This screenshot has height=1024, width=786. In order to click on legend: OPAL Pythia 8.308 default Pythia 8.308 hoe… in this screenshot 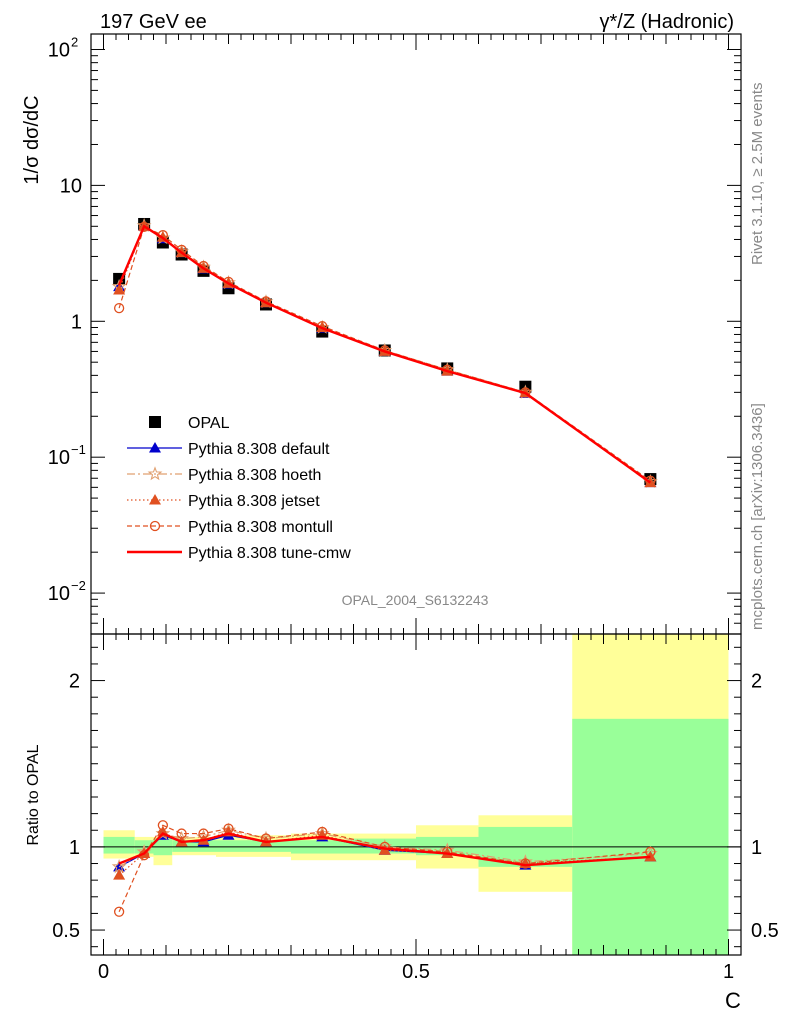, I will do `click(239, 488)`.